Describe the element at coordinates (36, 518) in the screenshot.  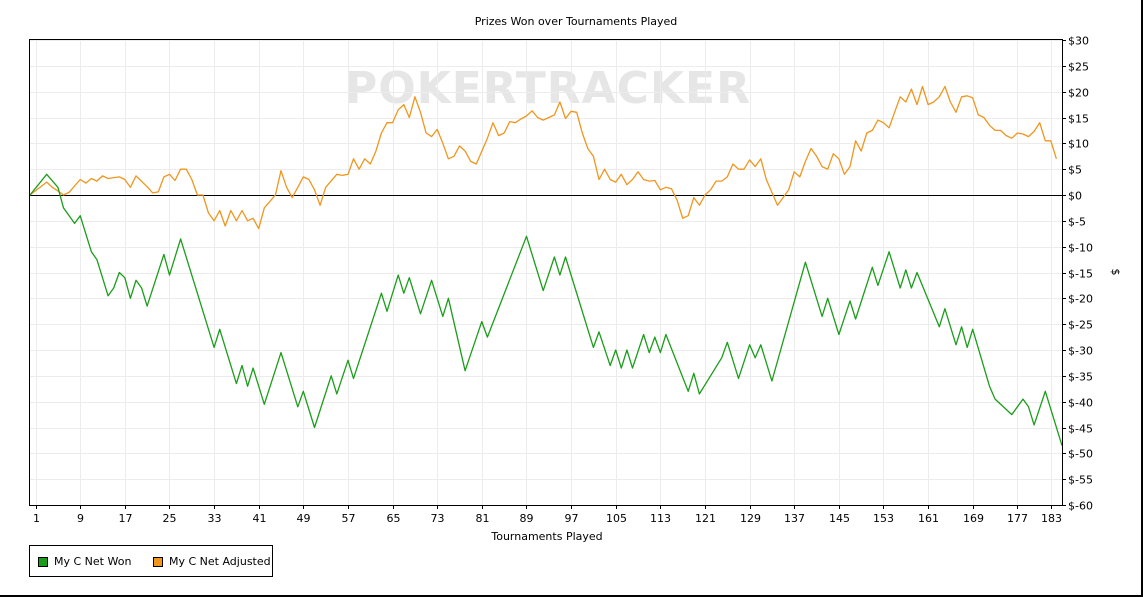
I see `x-tick-label: 1` at that location.